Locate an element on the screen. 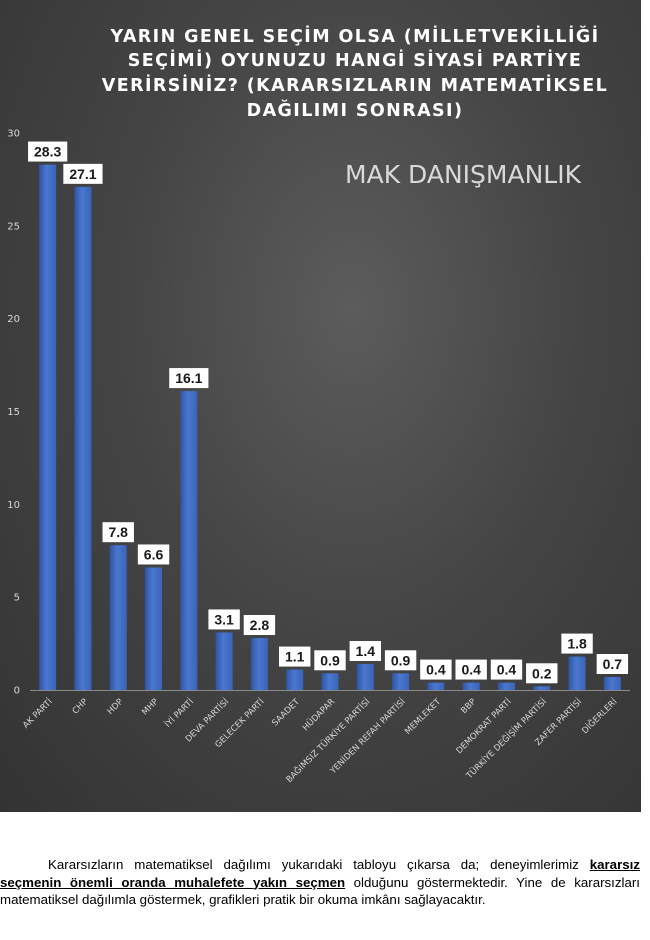  data-label: 0.2 is located at coordinates (542, 673).